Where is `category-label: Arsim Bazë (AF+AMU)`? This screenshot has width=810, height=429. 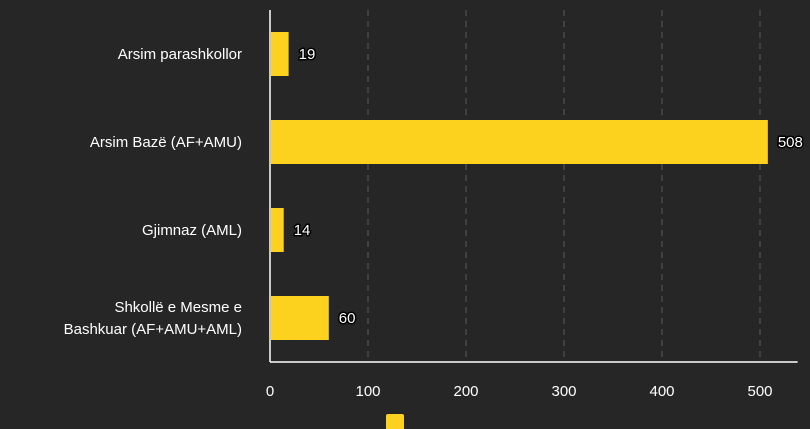 category-label: Arsim Bazë (AF+AMU) is located at coordinates (166, 142).